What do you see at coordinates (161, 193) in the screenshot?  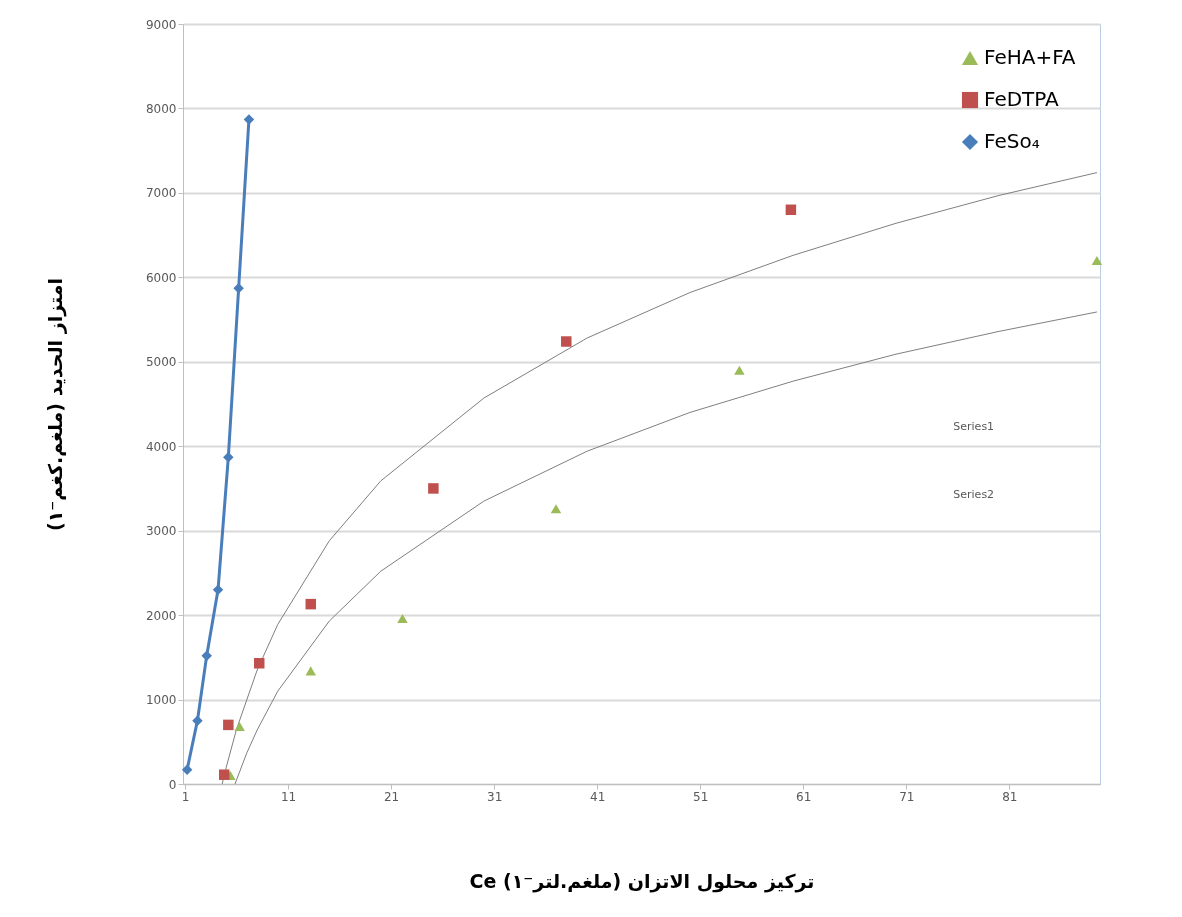 I see `y-tick-label: 7000` at bounding box center [161, 193].